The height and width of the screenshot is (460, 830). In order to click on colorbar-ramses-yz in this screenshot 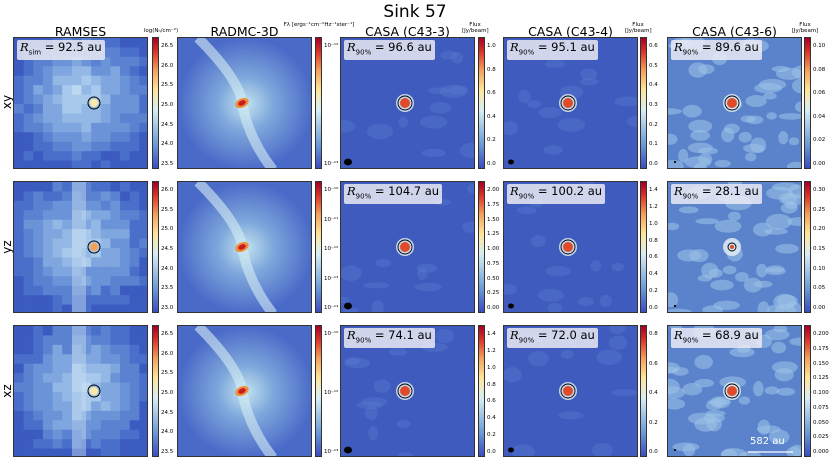, I will do `click(155, 247)`.